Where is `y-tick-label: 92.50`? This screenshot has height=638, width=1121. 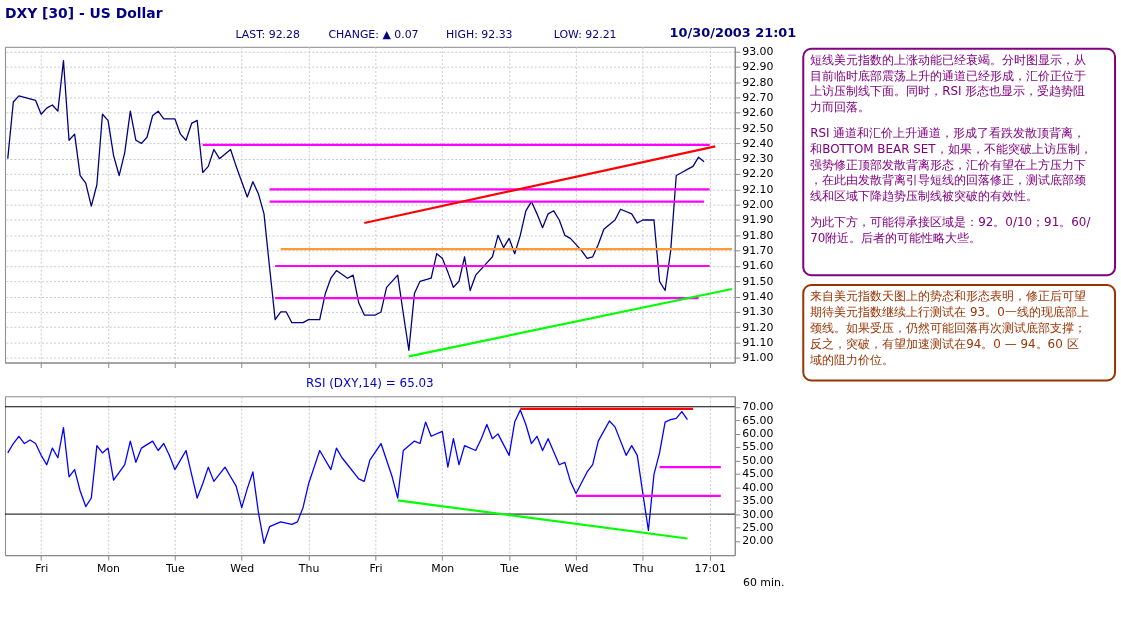 y-tick-label: 92.50 is located at coordinates (758, 128).